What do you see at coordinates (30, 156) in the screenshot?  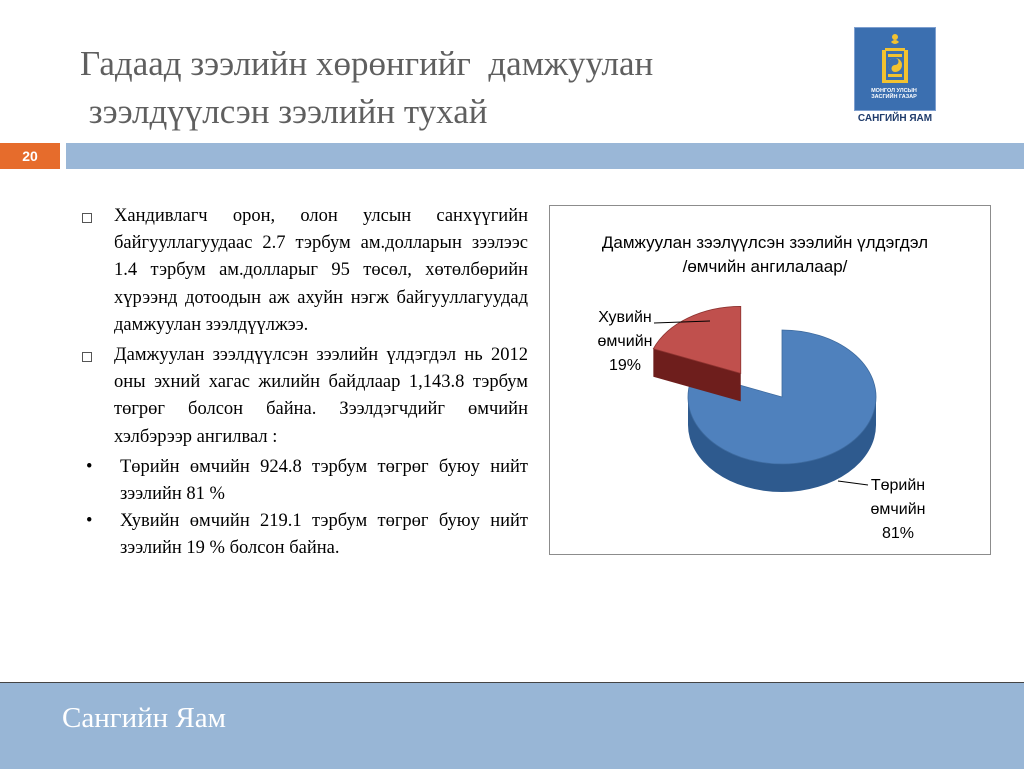 I see `slide-number: 20` at bounding box center [30, 156].